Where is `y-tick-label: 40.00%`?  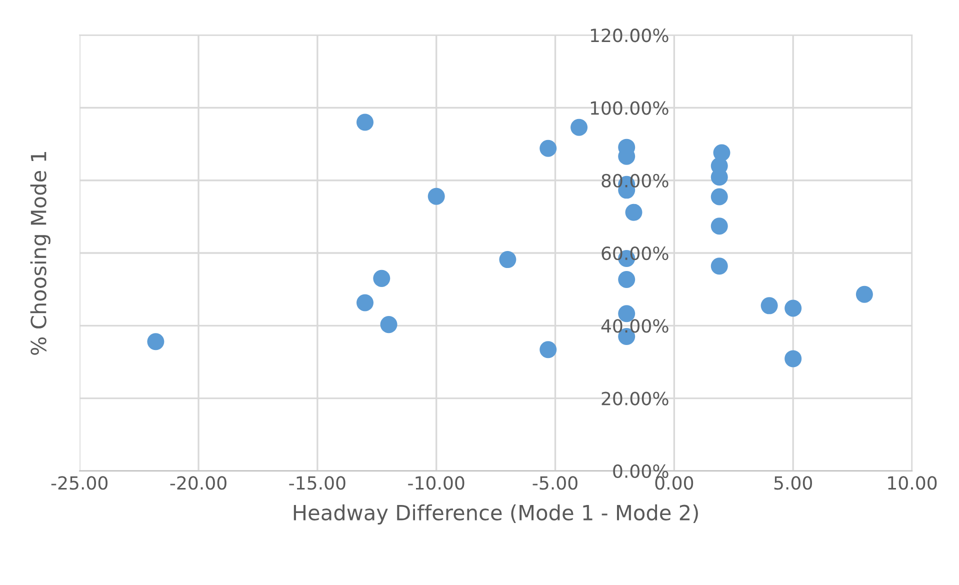
y-tick-label: 40.00% is located at coordinates (634, 326).